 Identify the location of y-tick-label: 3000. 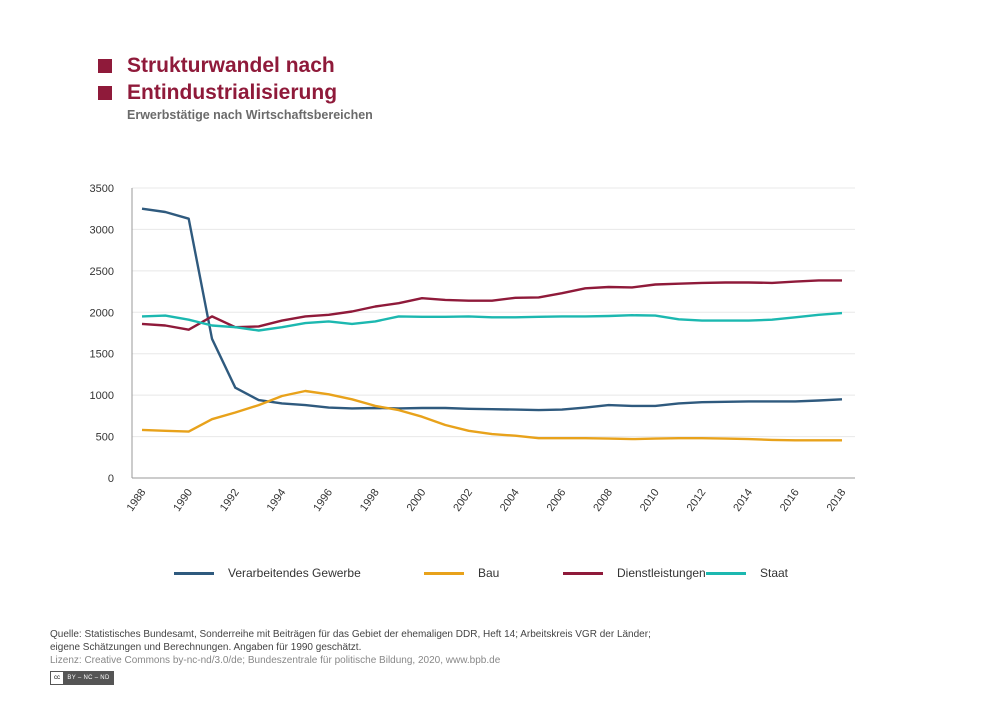
(102, 230).